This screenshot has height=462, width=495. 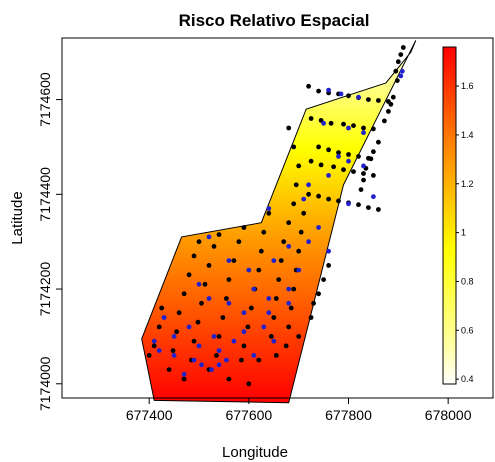 What do you see at coordinates (49, 241) in the screenshot?
I see `y-axis: 7174000 7174200 7174400 7174600` at bounding box center [49, 241].